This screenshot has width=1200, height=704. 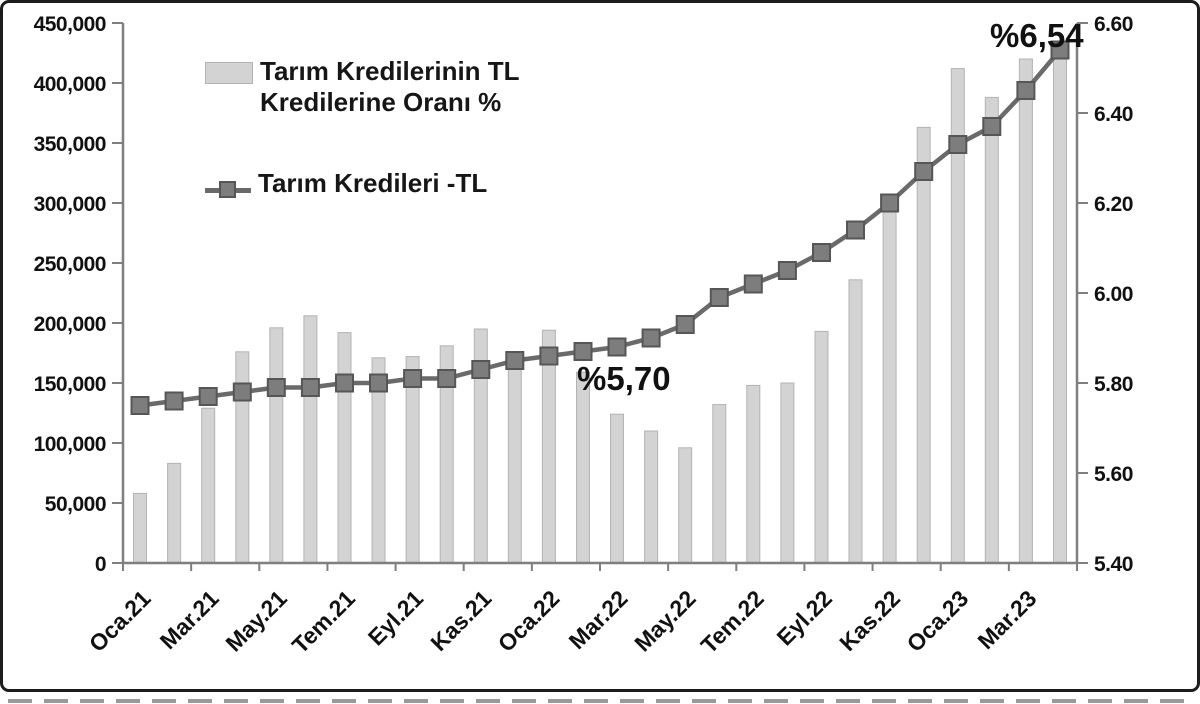 I want to click on left-axis-tick-label: 350,000, so click(x=70, y=144).